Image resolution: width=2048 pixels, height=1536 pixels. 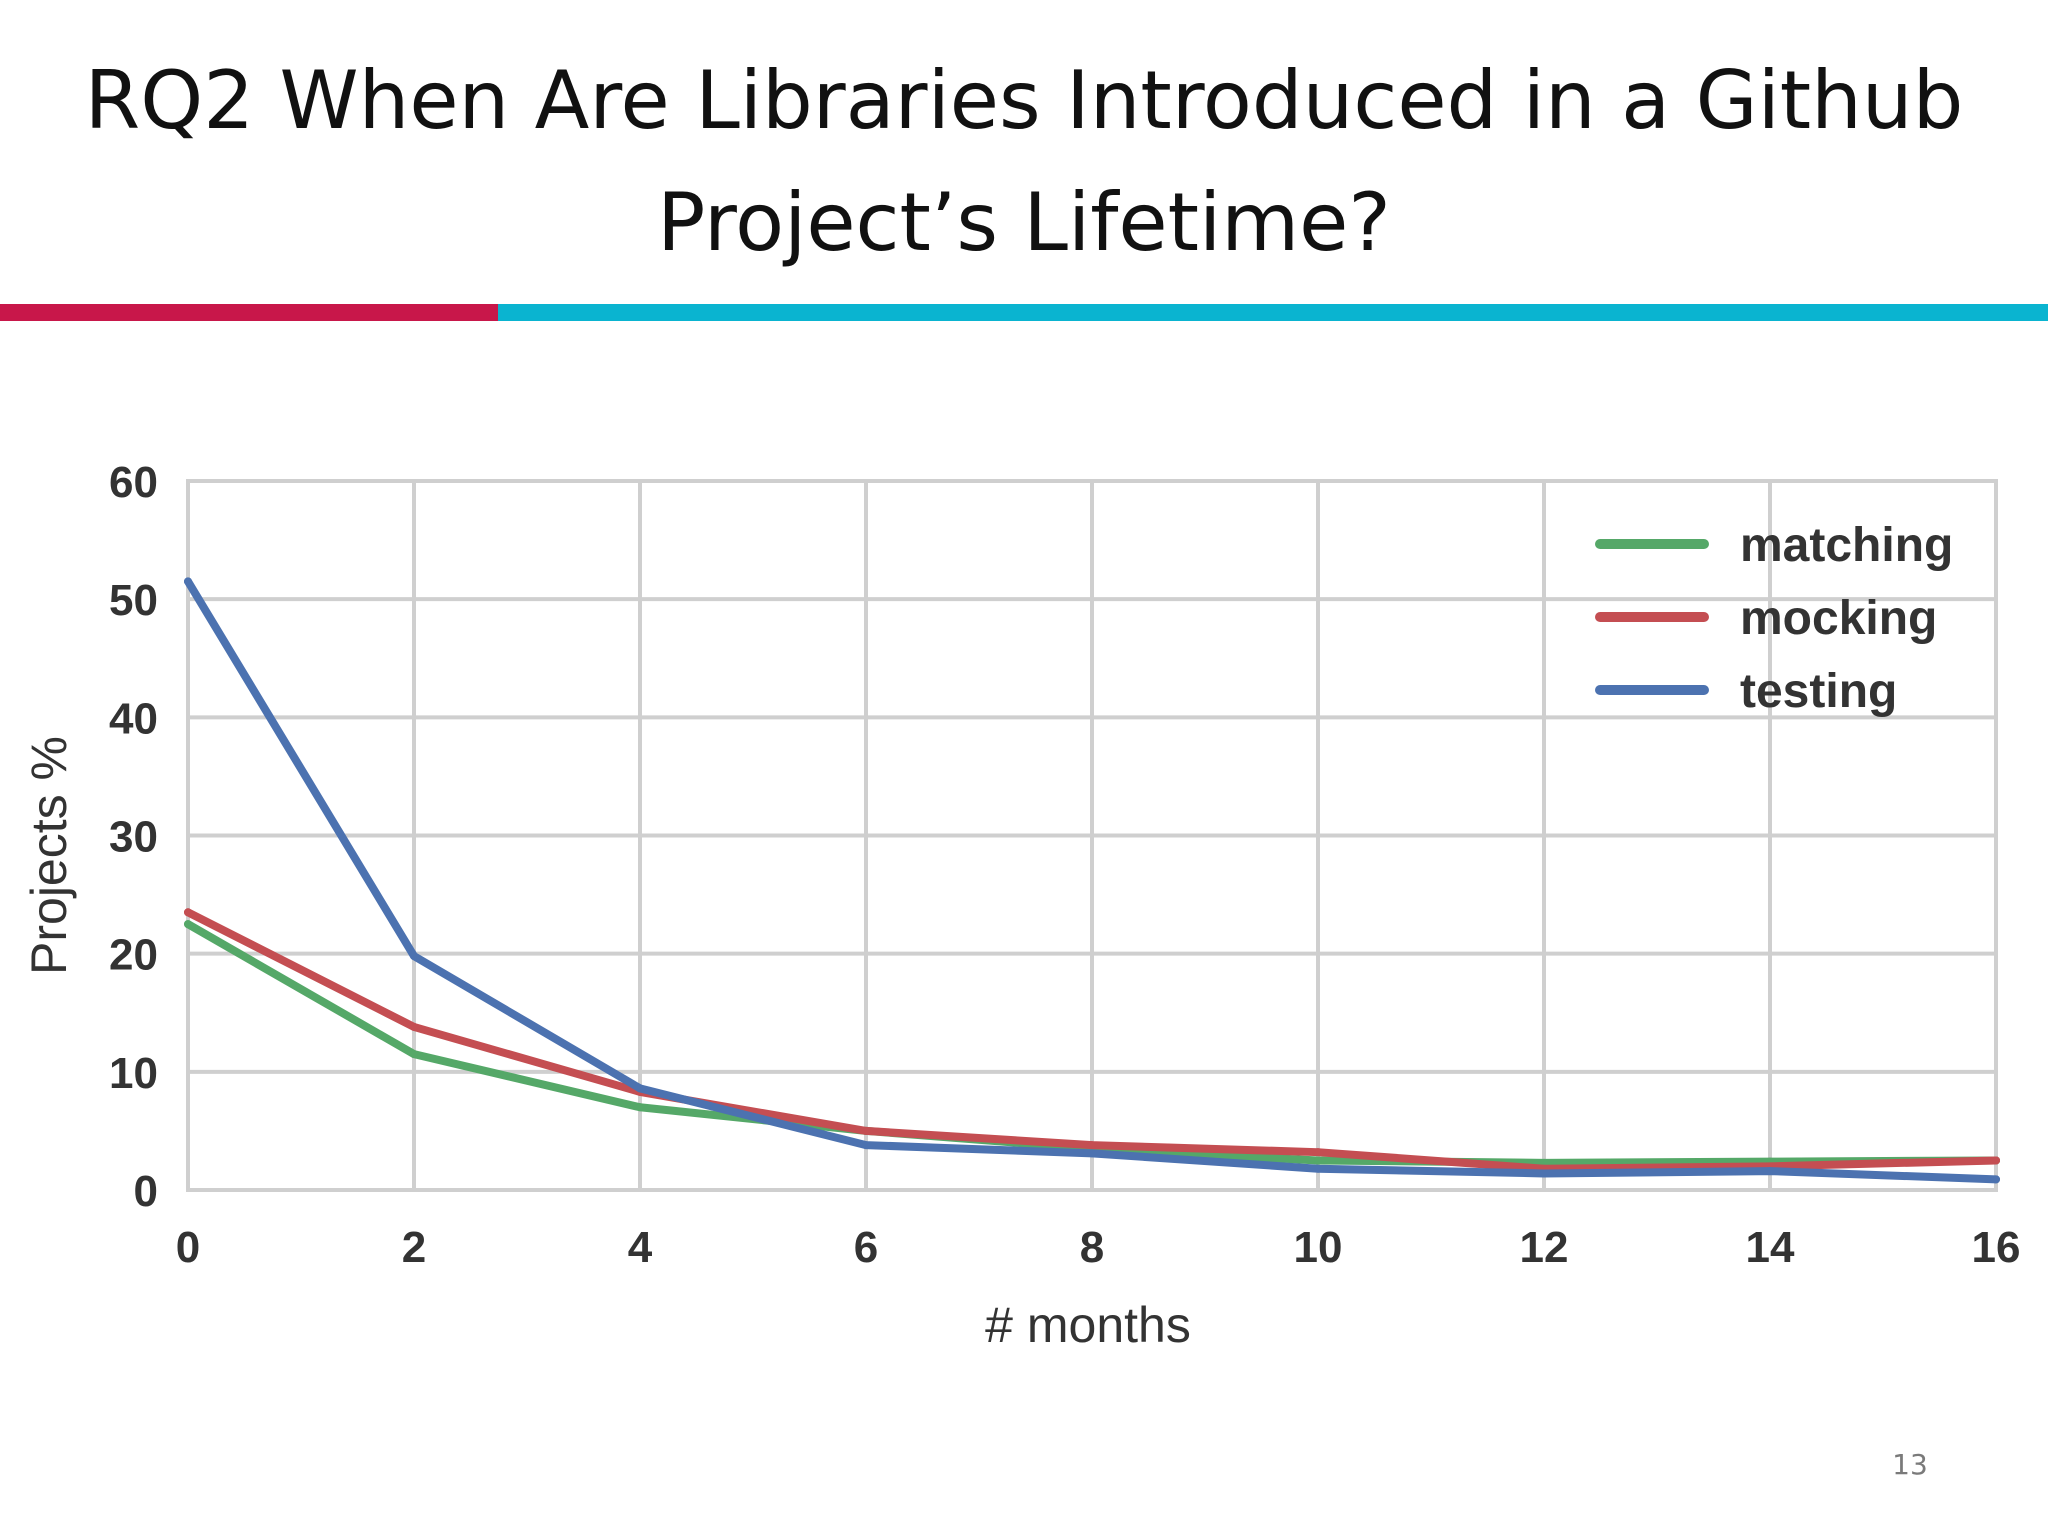 I want to click on legend-label-mocking: mocking, so click(x=1838, y=618).